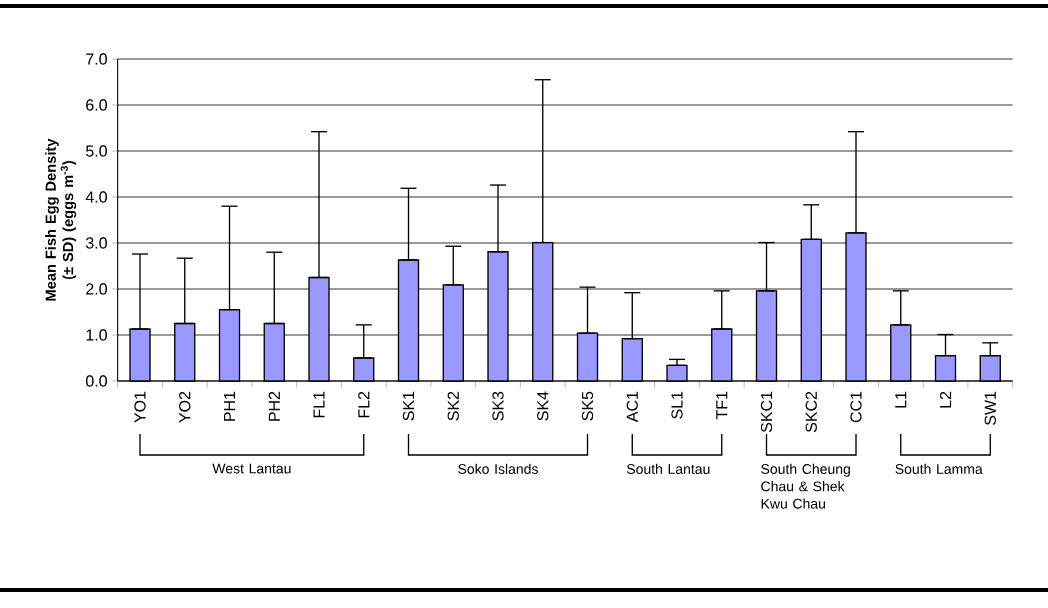 The height and width of the screenshot is (608, 1048). What do you see at coordinates (140, 407) in the screenshot?
I see `x-tick-label: YO1` at bounding box center [140, 407].